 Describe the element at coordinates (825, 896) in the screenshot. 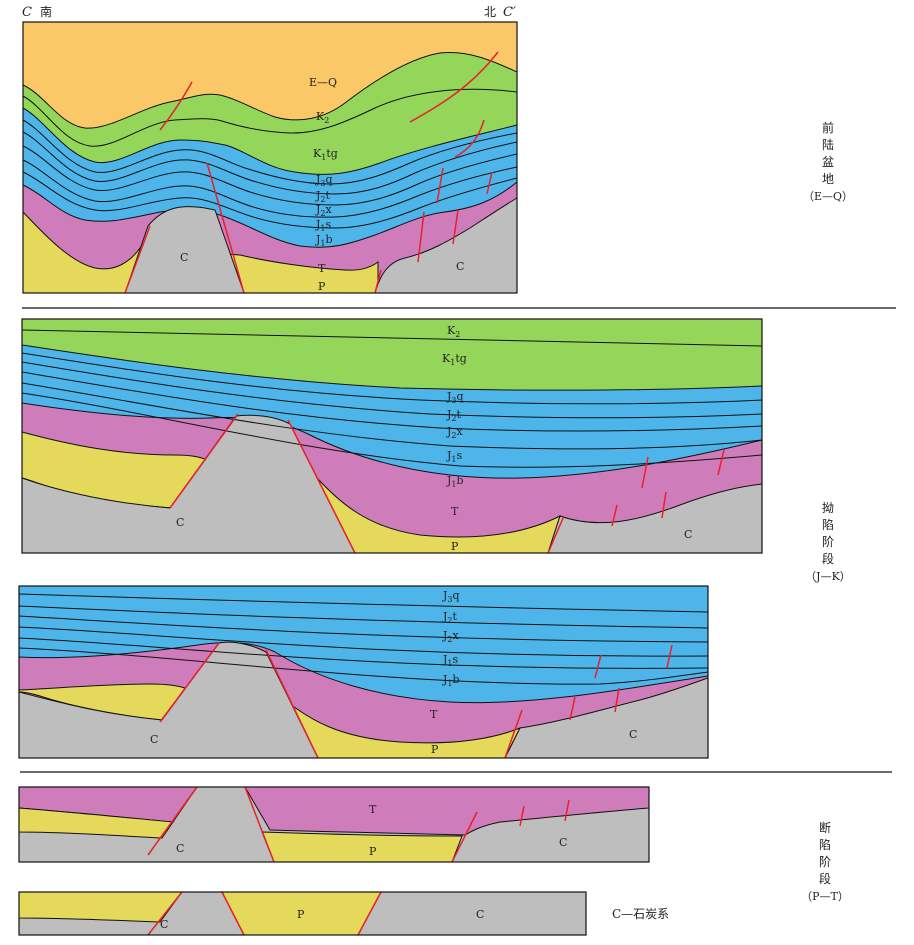

I see `stage-period: （P—T）` at that location.